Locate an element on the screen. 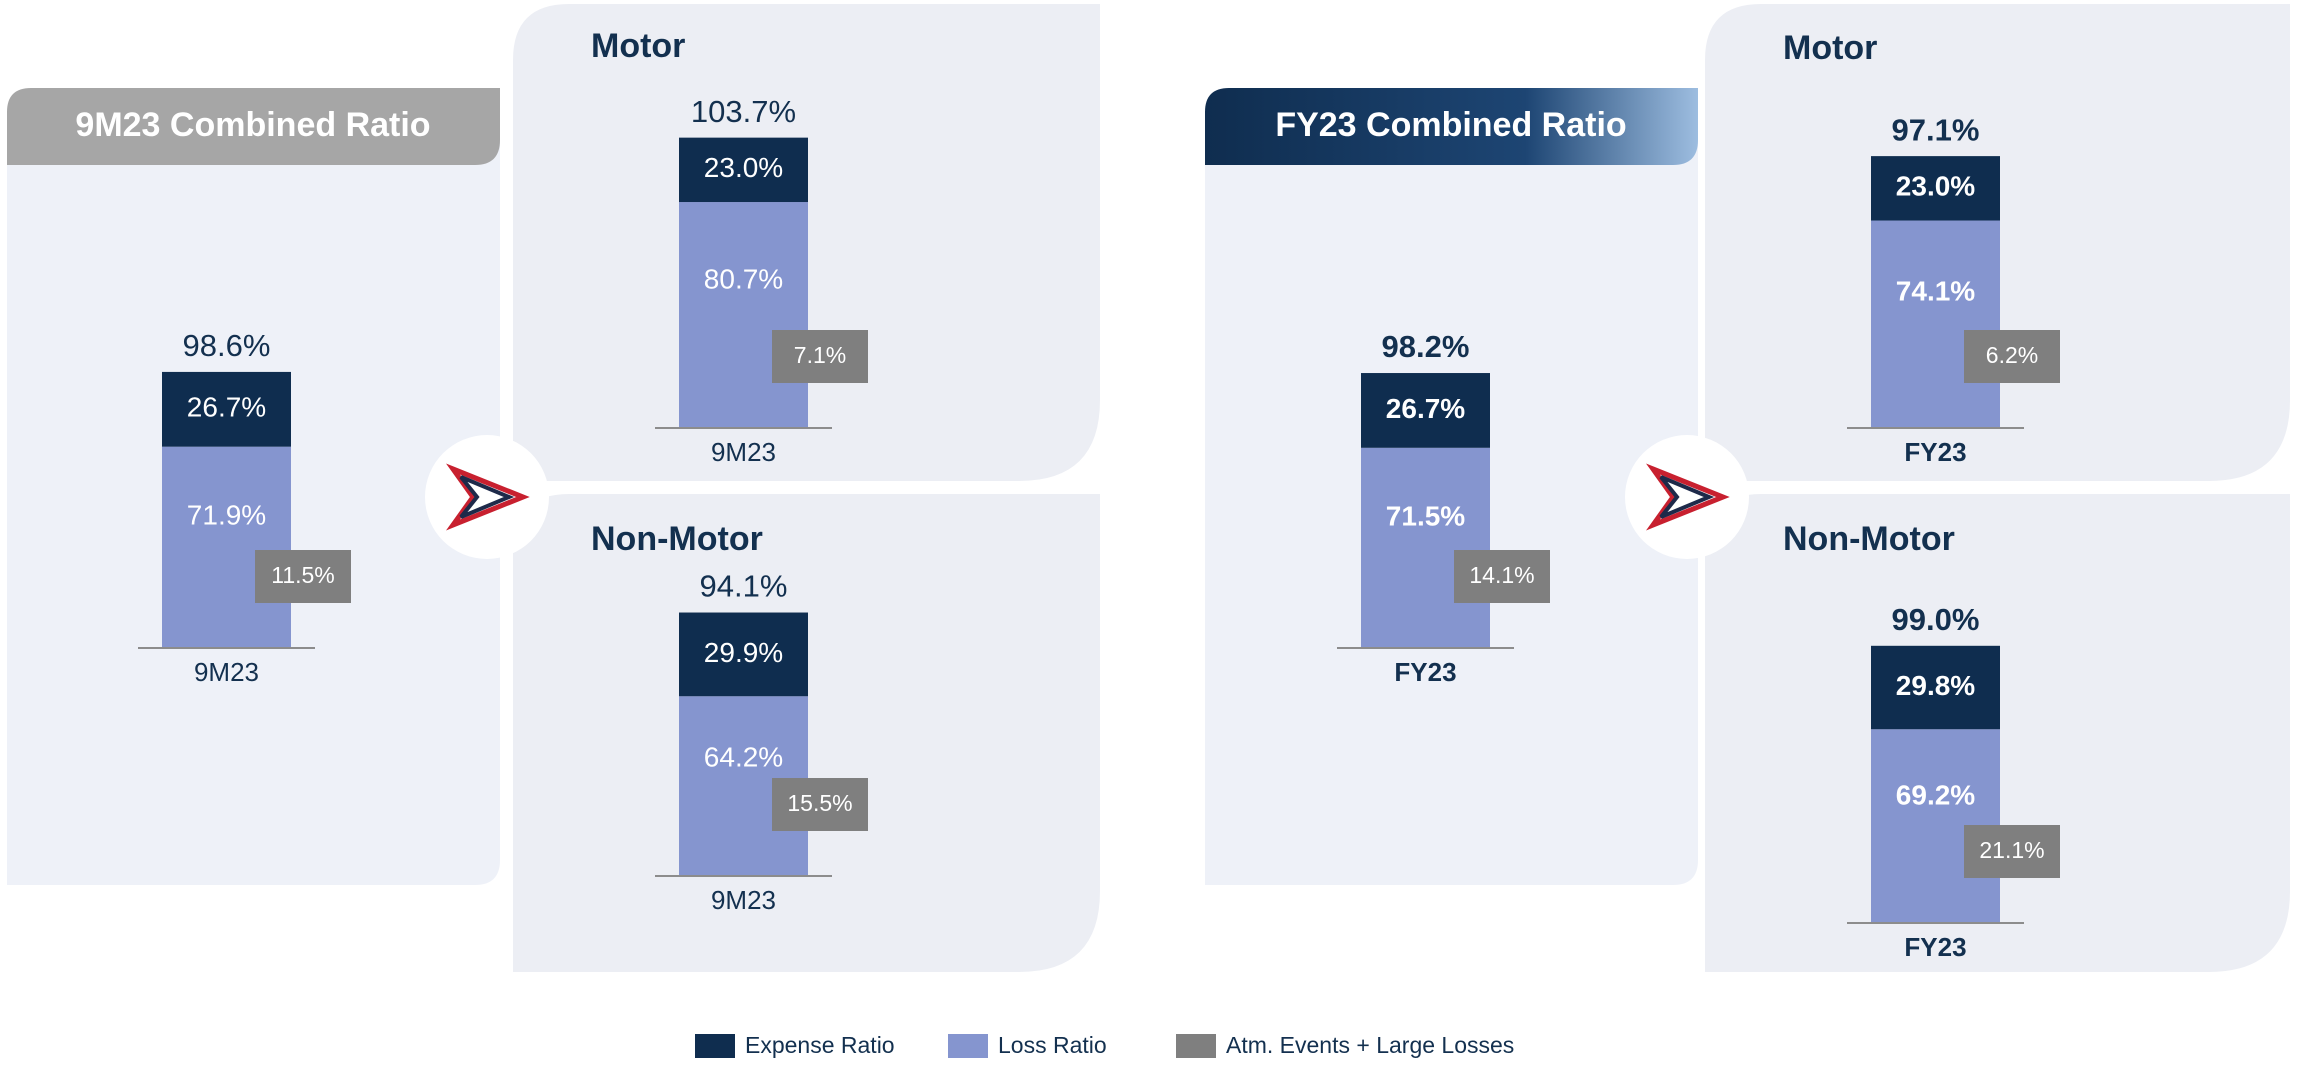 This screenshot has height=1067, width=2297. value-label: 7.1% is located at coordinates (820, 355).